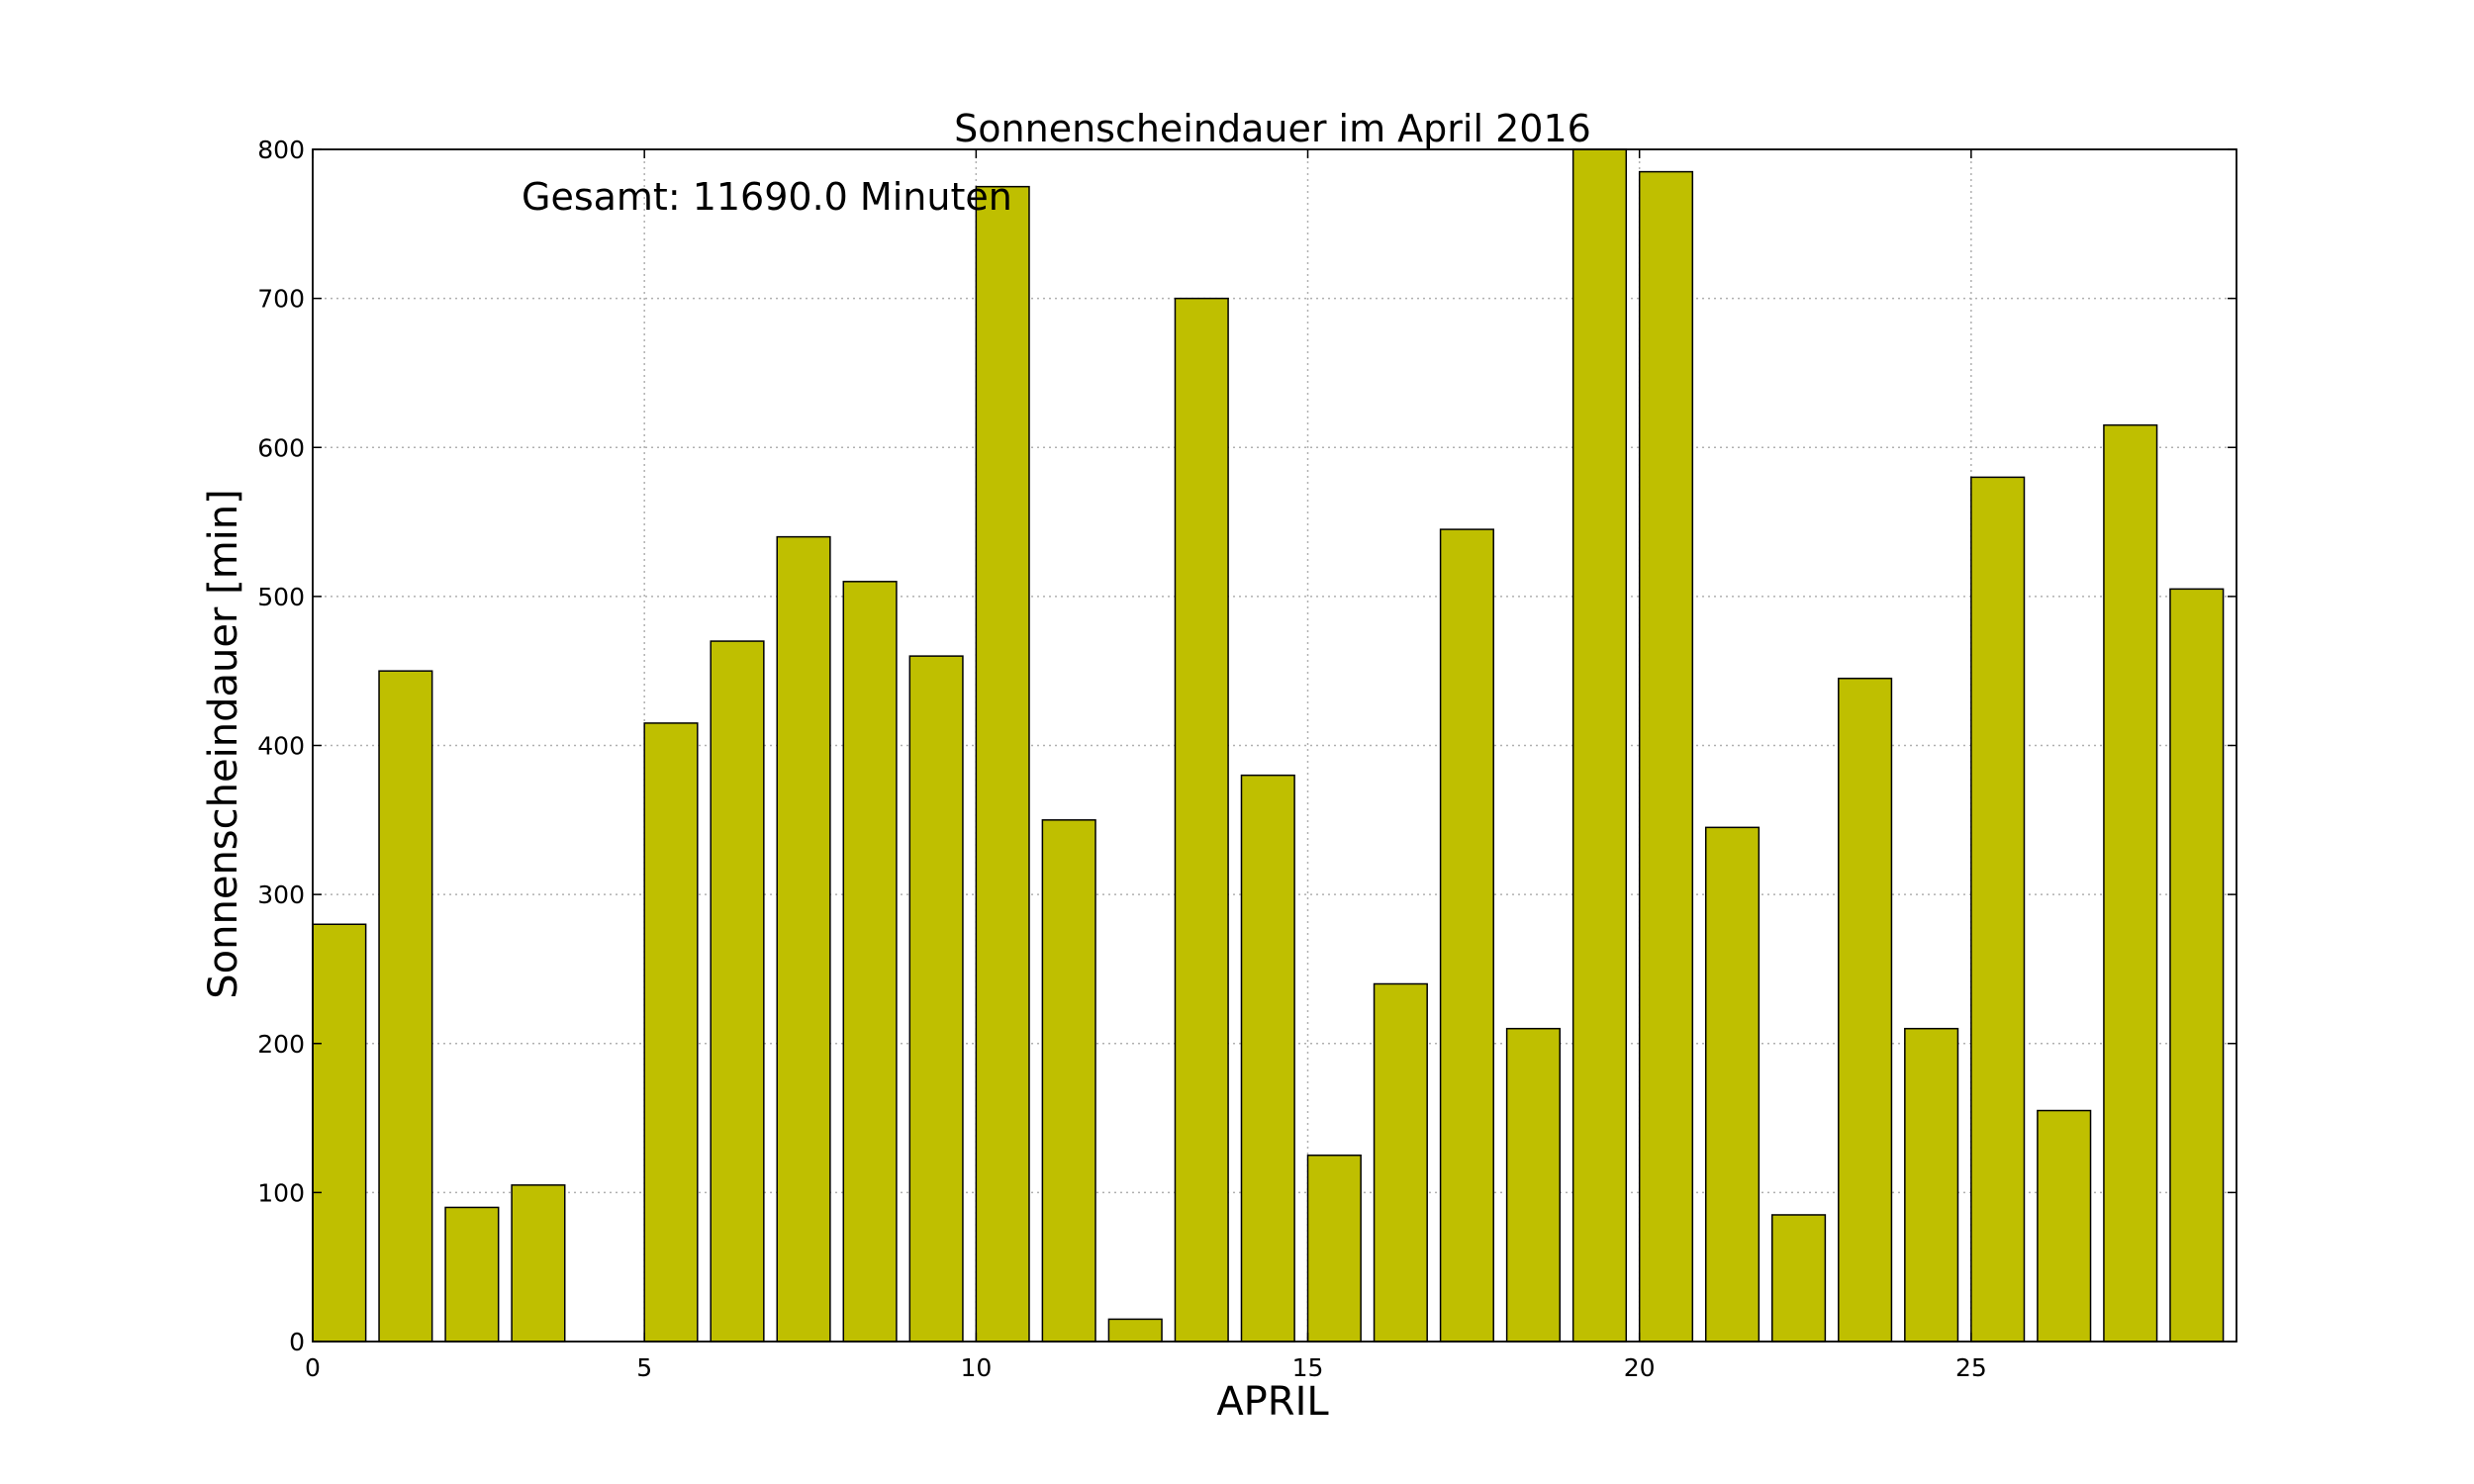 The image size is (2474, 1484). I want to click on x-tick-label: 10, so click(976, 1367).